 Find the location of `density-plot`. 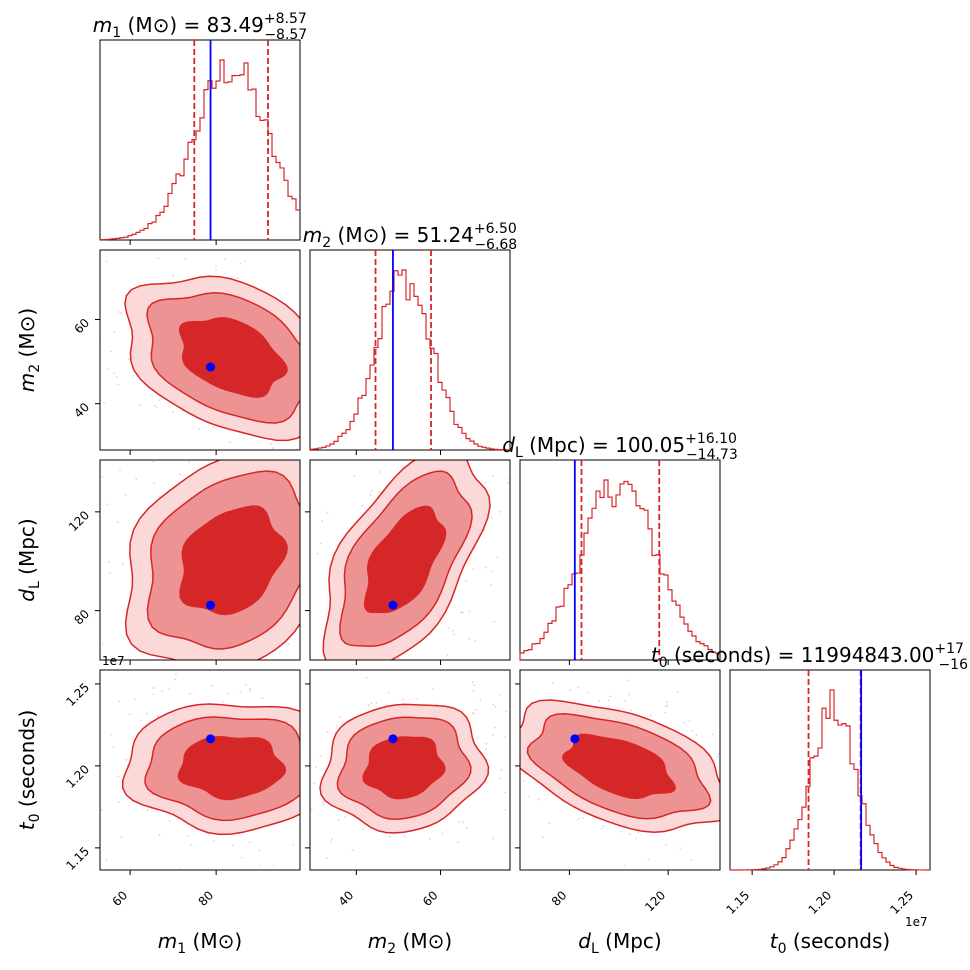

density-plot is located at coordinates (233, 347).